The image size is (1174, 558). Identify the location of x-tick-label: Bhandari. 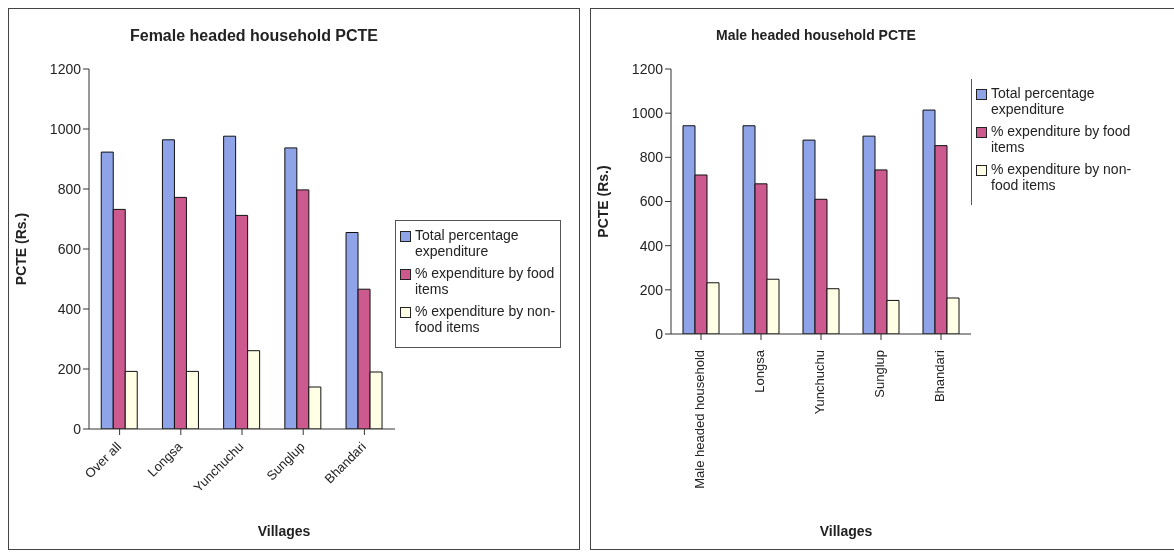
(940, 376).